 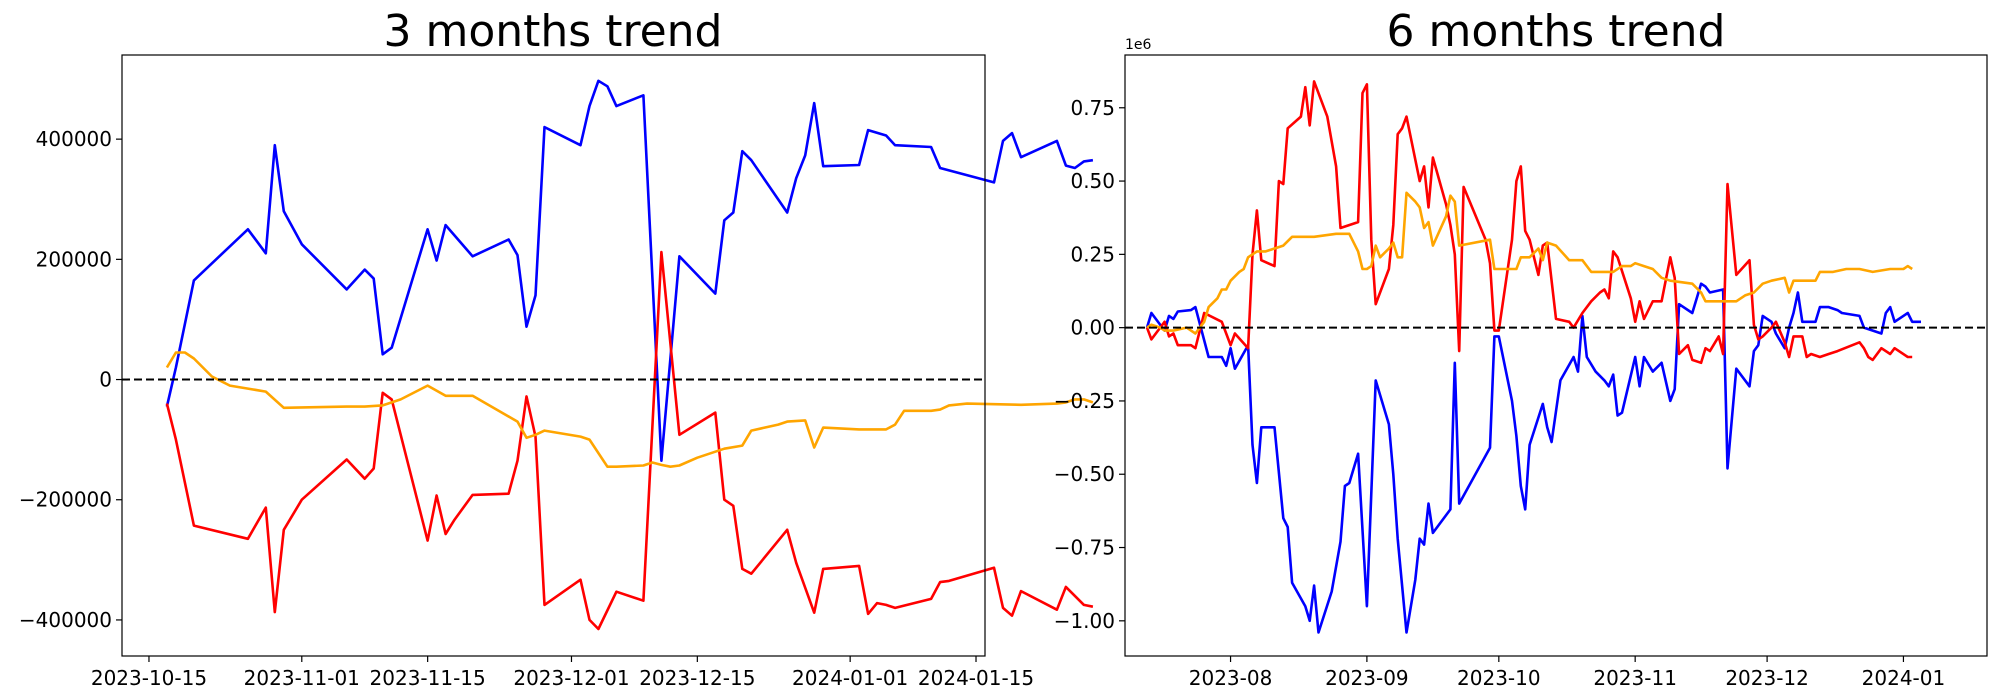 What do you see at coordinates (1092, 328) in the screenshot?
I see `y-tick-label: 0.00` at bounding box center [1092, 328].